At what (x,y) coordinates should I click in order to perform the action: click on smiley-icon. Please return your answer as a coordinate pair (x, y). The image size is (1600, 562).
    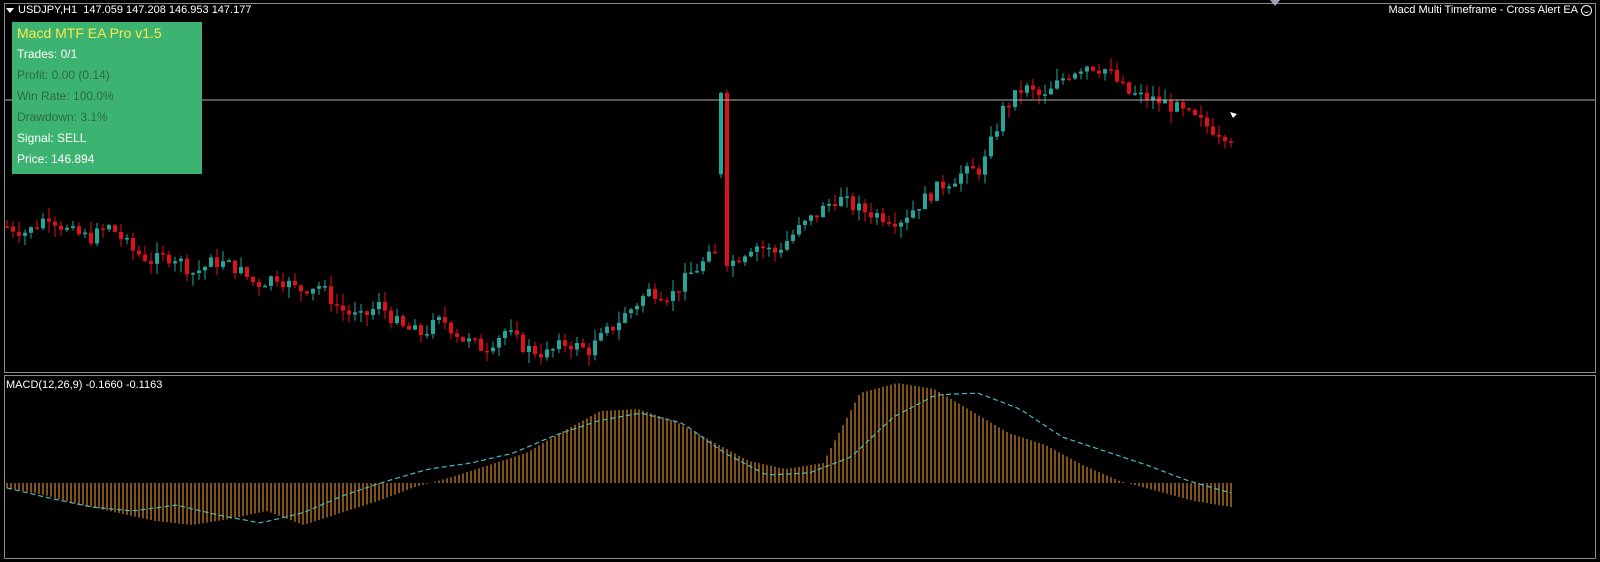
    Looking at the image, I should click on (1586, 10).